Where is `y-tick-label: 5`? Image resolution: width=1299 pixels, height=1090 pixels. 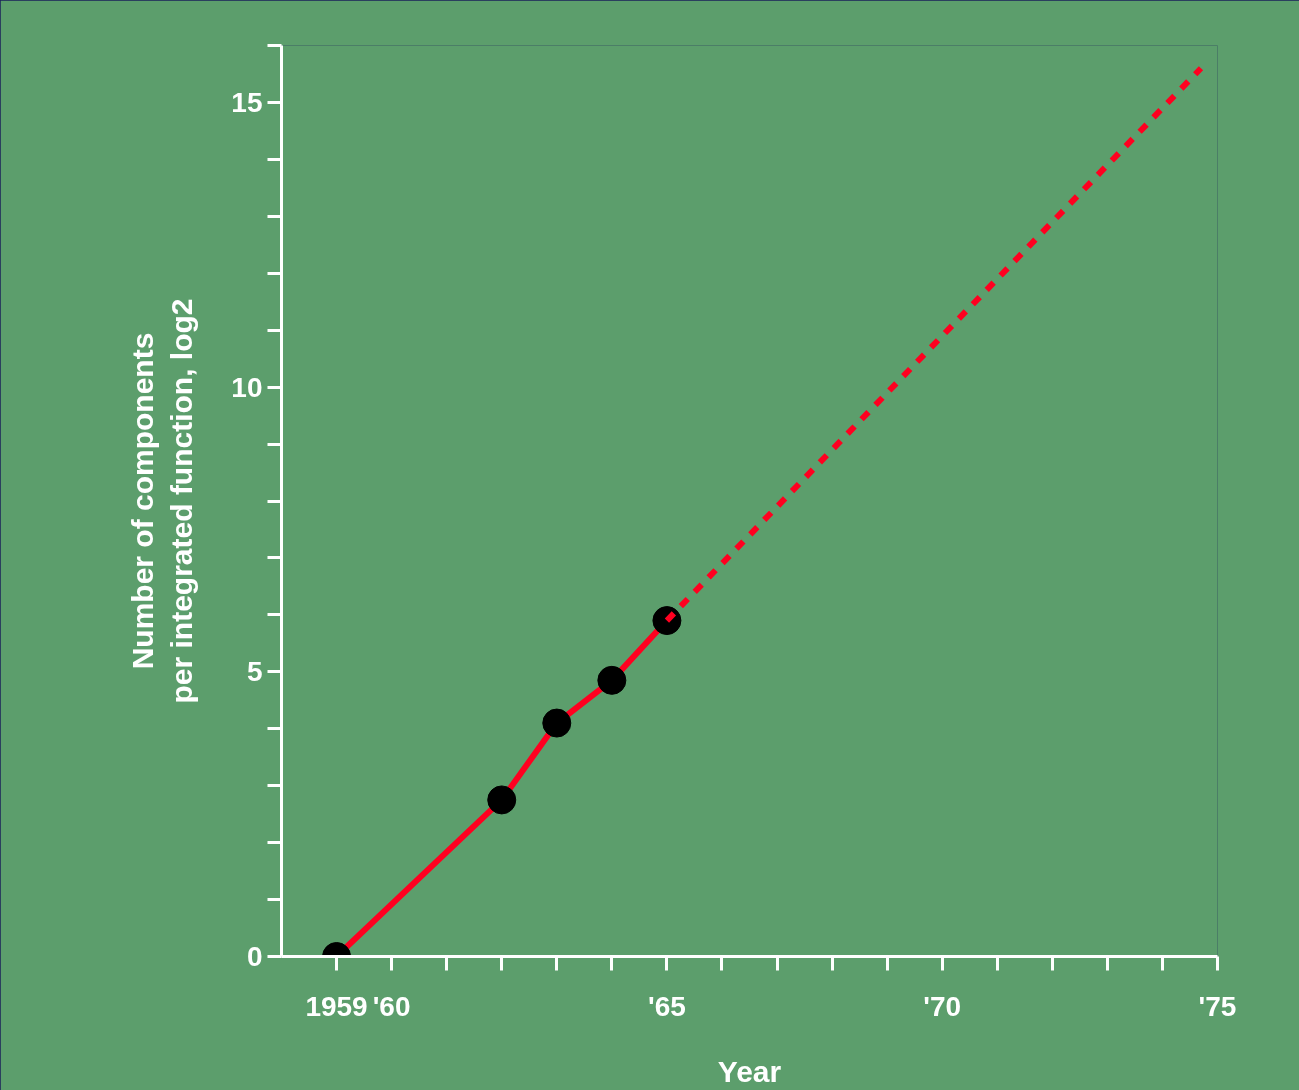
y-tick-label: 5 is located at coordinates (254, 672).